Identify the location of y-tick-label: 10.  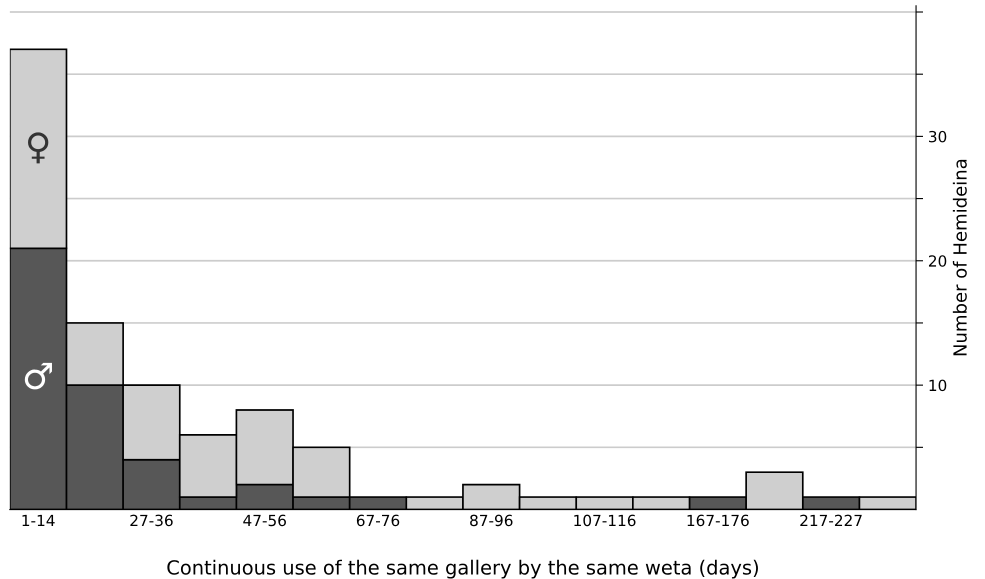
(938, 386).